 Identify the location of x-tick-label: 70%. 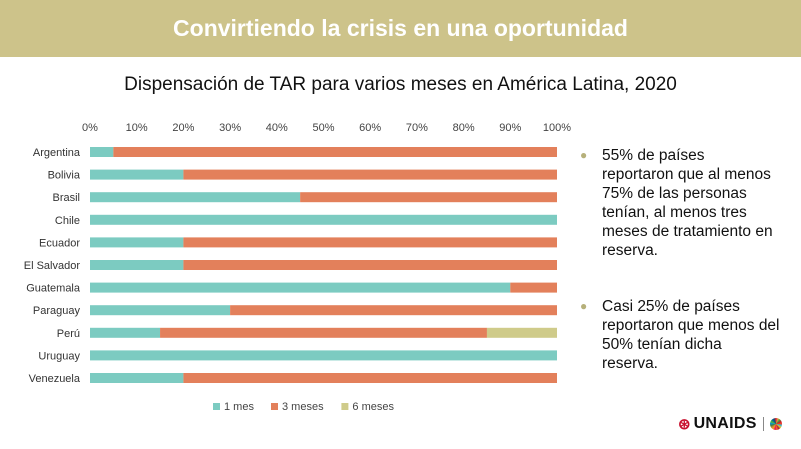
(417, 128).